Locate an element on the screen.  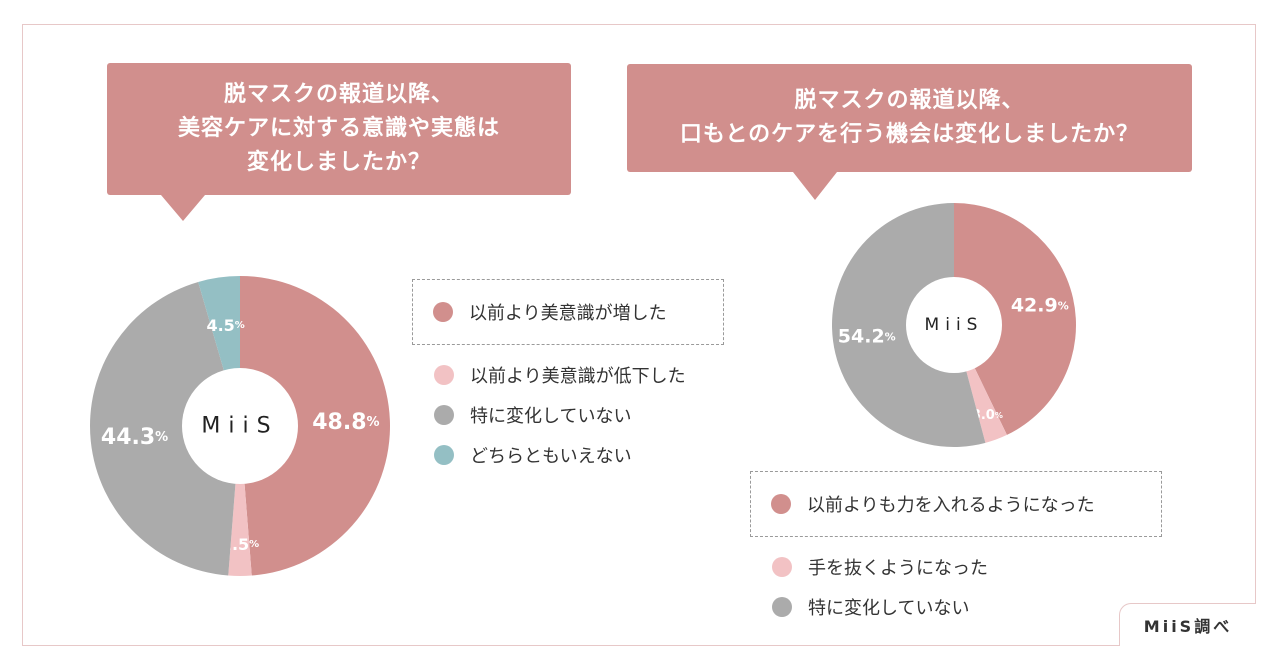
chart2-legend: 以前よりも力を入れるようになった 手を抜くようになった 特に変化していない is located at coordinates (956, 549).